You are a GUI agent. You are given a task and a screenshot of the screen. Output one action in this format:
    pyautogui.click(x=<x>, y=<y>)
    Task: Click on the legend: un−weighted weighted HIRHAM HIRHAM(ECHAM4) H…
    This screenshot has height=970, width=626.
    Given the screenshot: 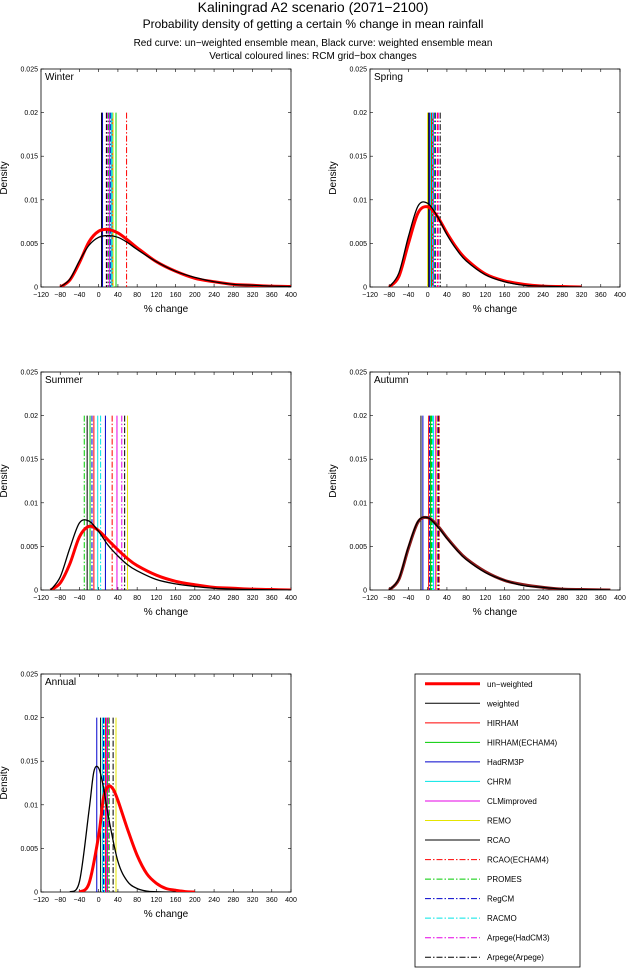 What is the action you would take?
    pyautogui.click(x=497, y=820)
    